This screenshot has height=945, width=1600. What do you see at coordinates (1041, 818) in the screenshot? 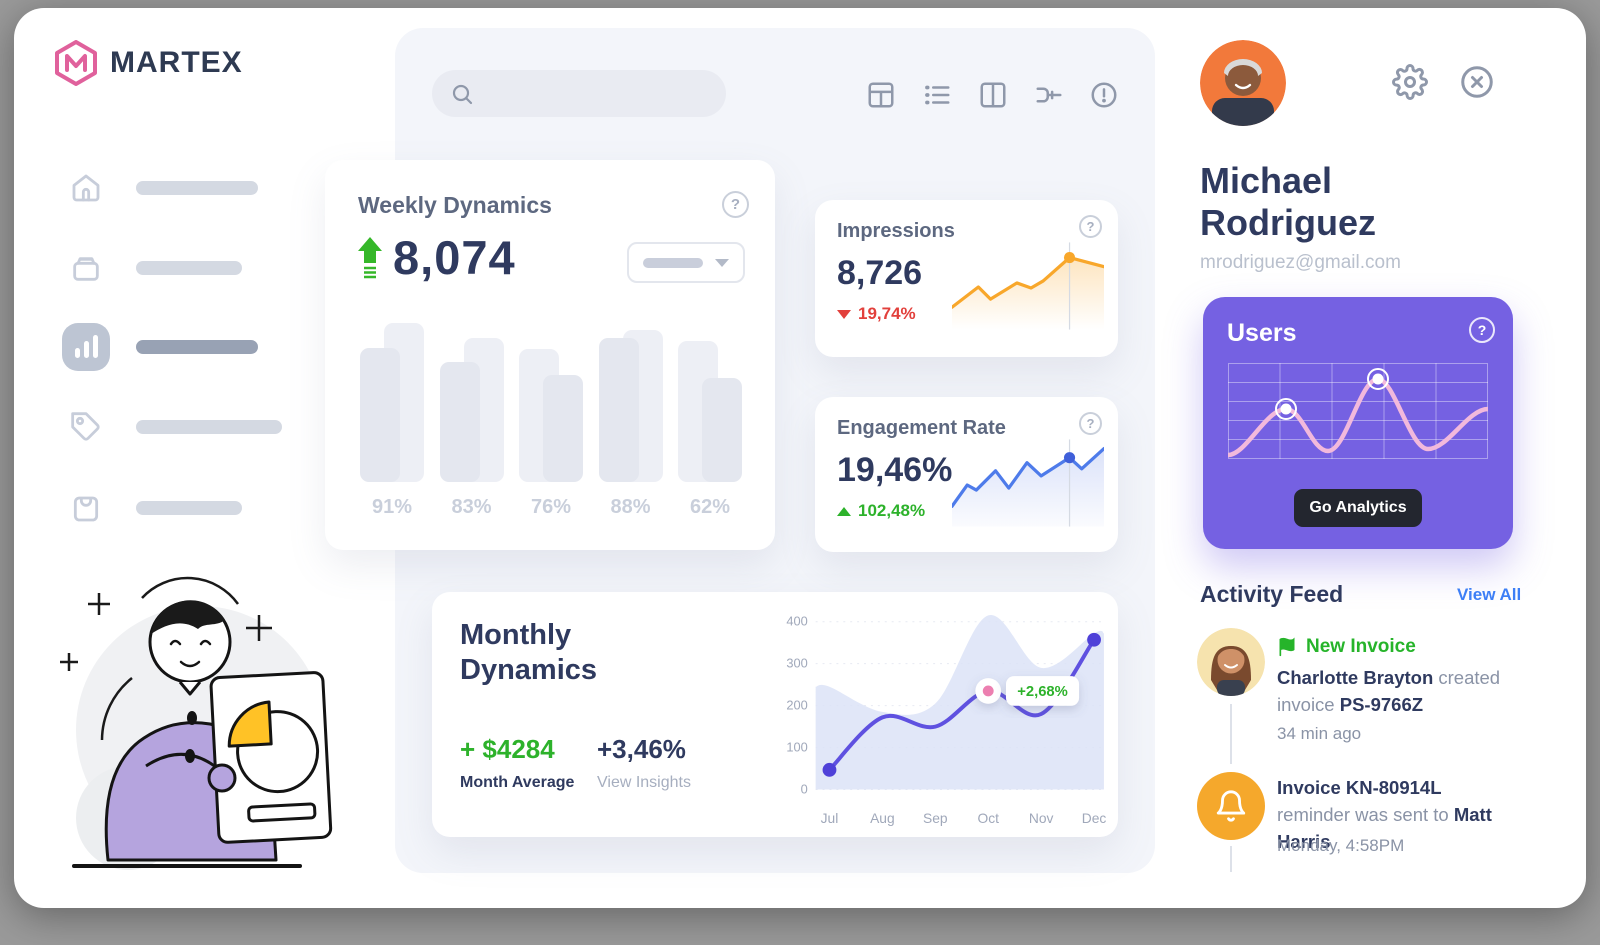
I see `svg-text: Nov` at bounding box center [1041, 818].